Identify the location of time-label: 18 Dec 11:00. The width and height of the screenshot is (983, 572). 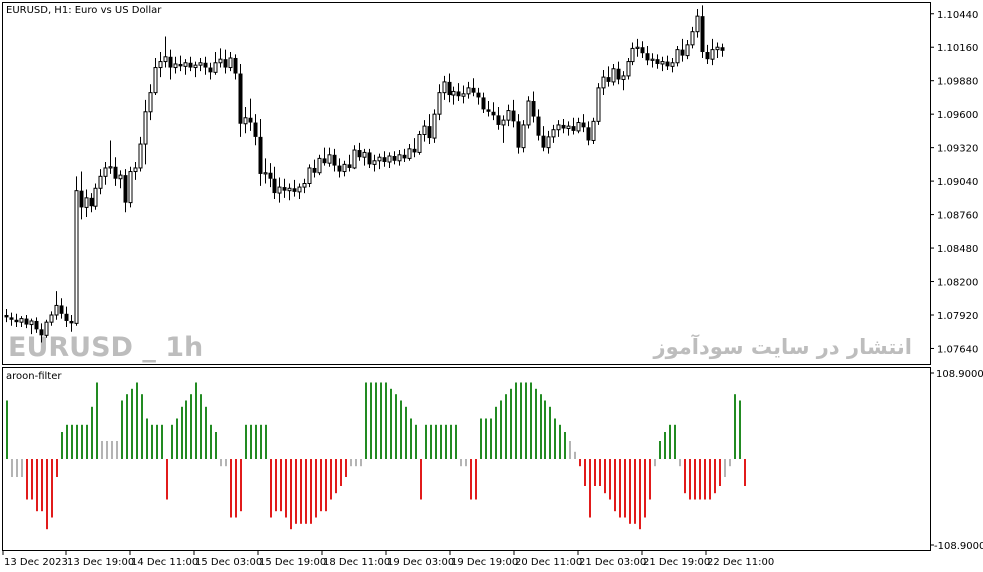
(356, 562).